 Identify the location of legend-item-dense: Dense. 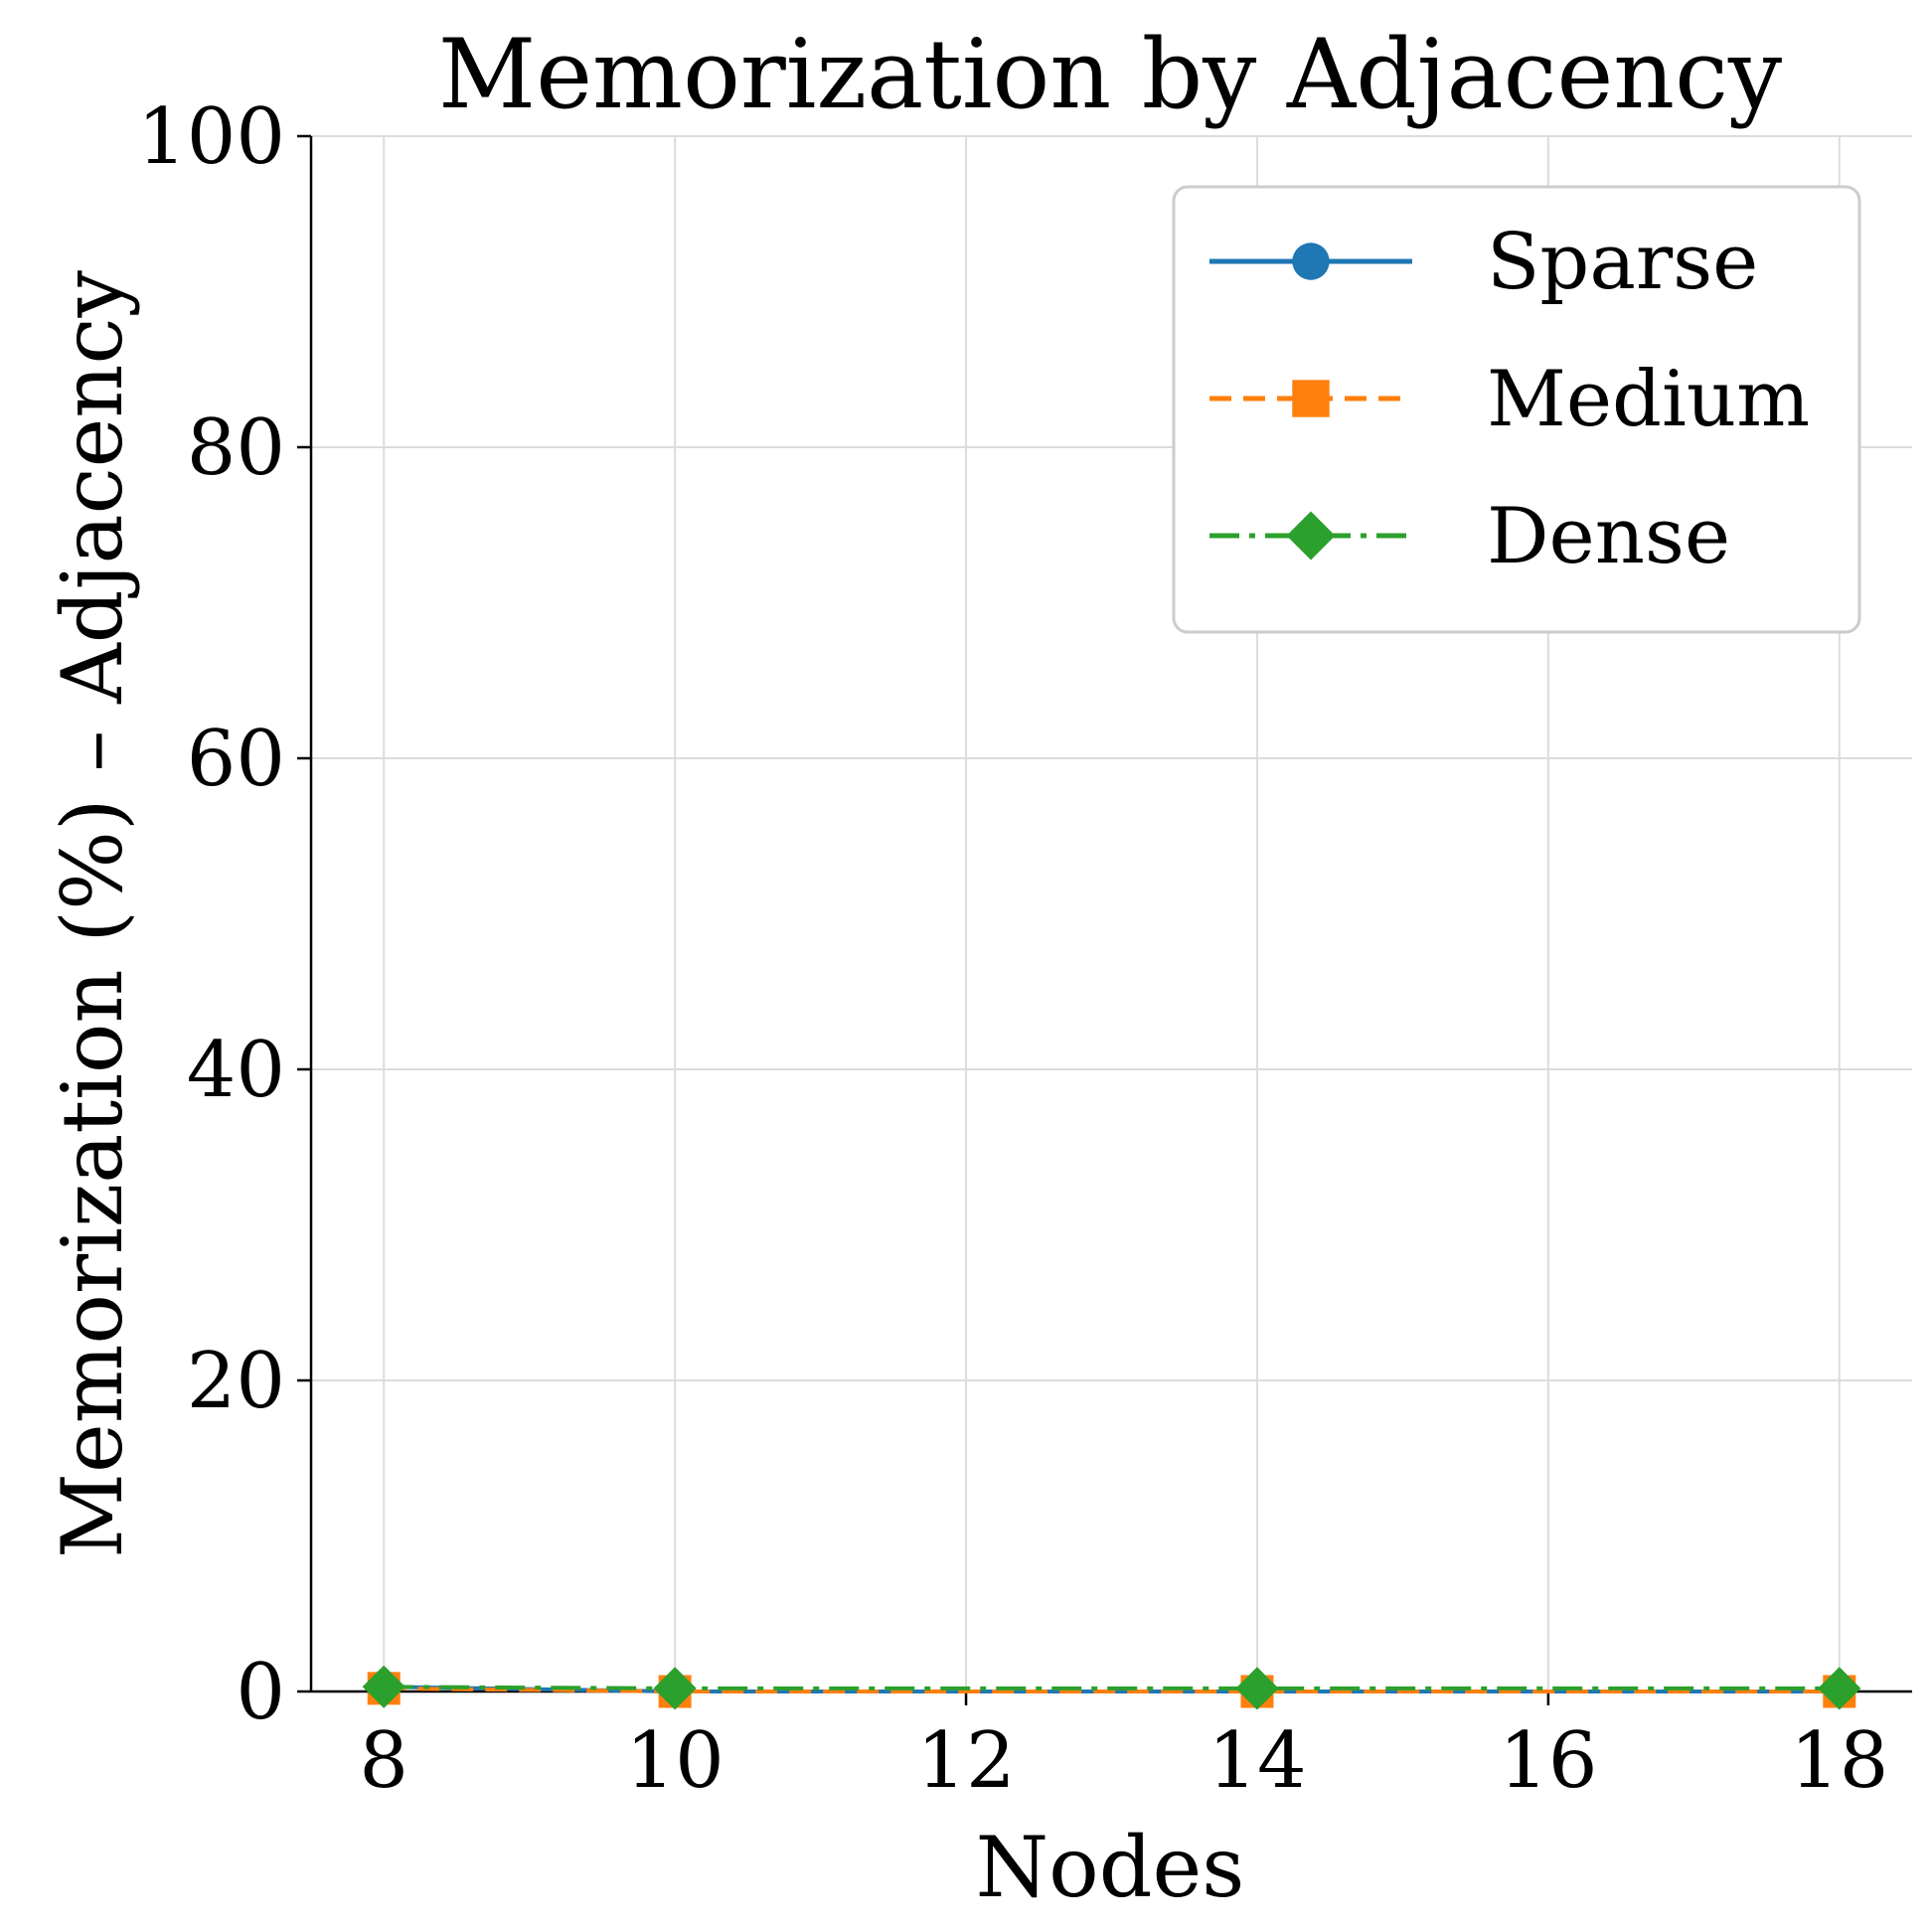
(1469, 536).